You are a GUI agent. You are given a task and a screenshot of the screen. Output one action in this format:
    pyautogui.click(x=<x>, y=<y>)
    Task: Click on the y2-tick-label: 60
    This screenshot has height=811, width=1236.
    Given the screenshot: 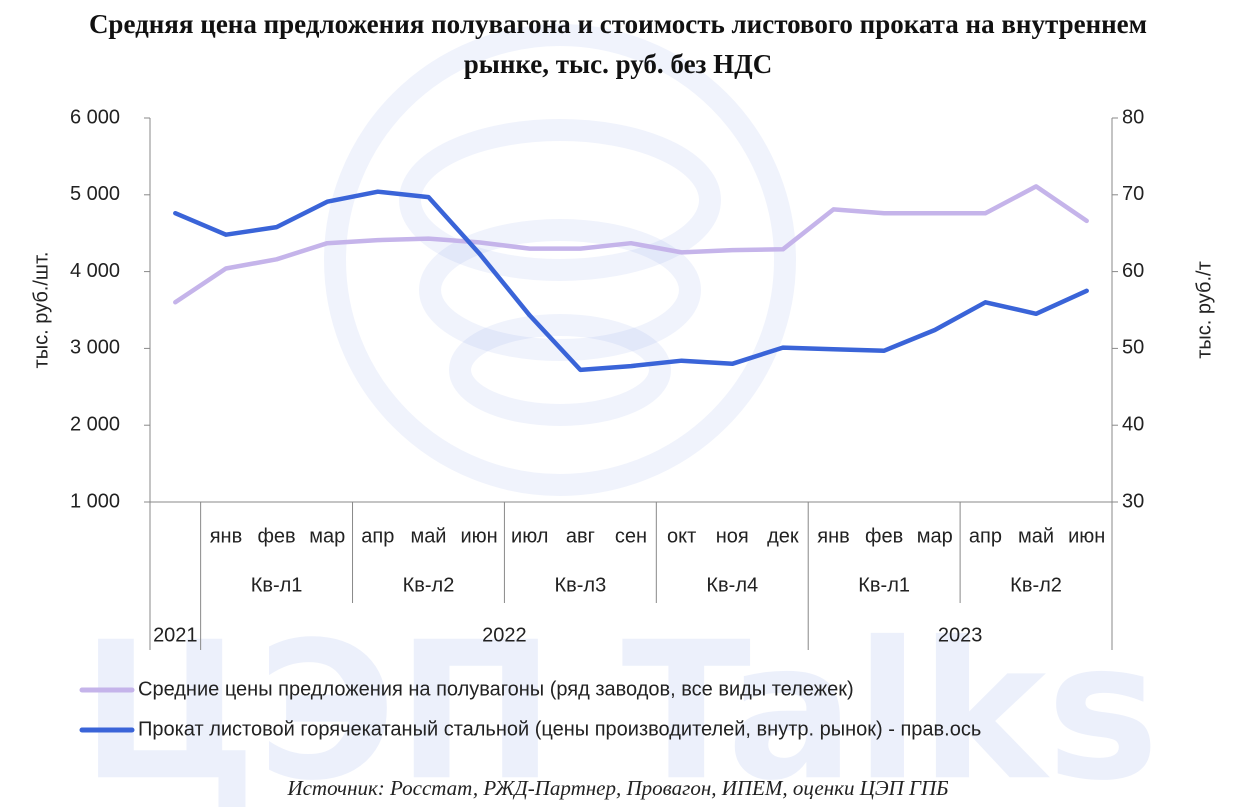 What is the action you would take?
    pyautogui.click(x=1133, y=271)
    